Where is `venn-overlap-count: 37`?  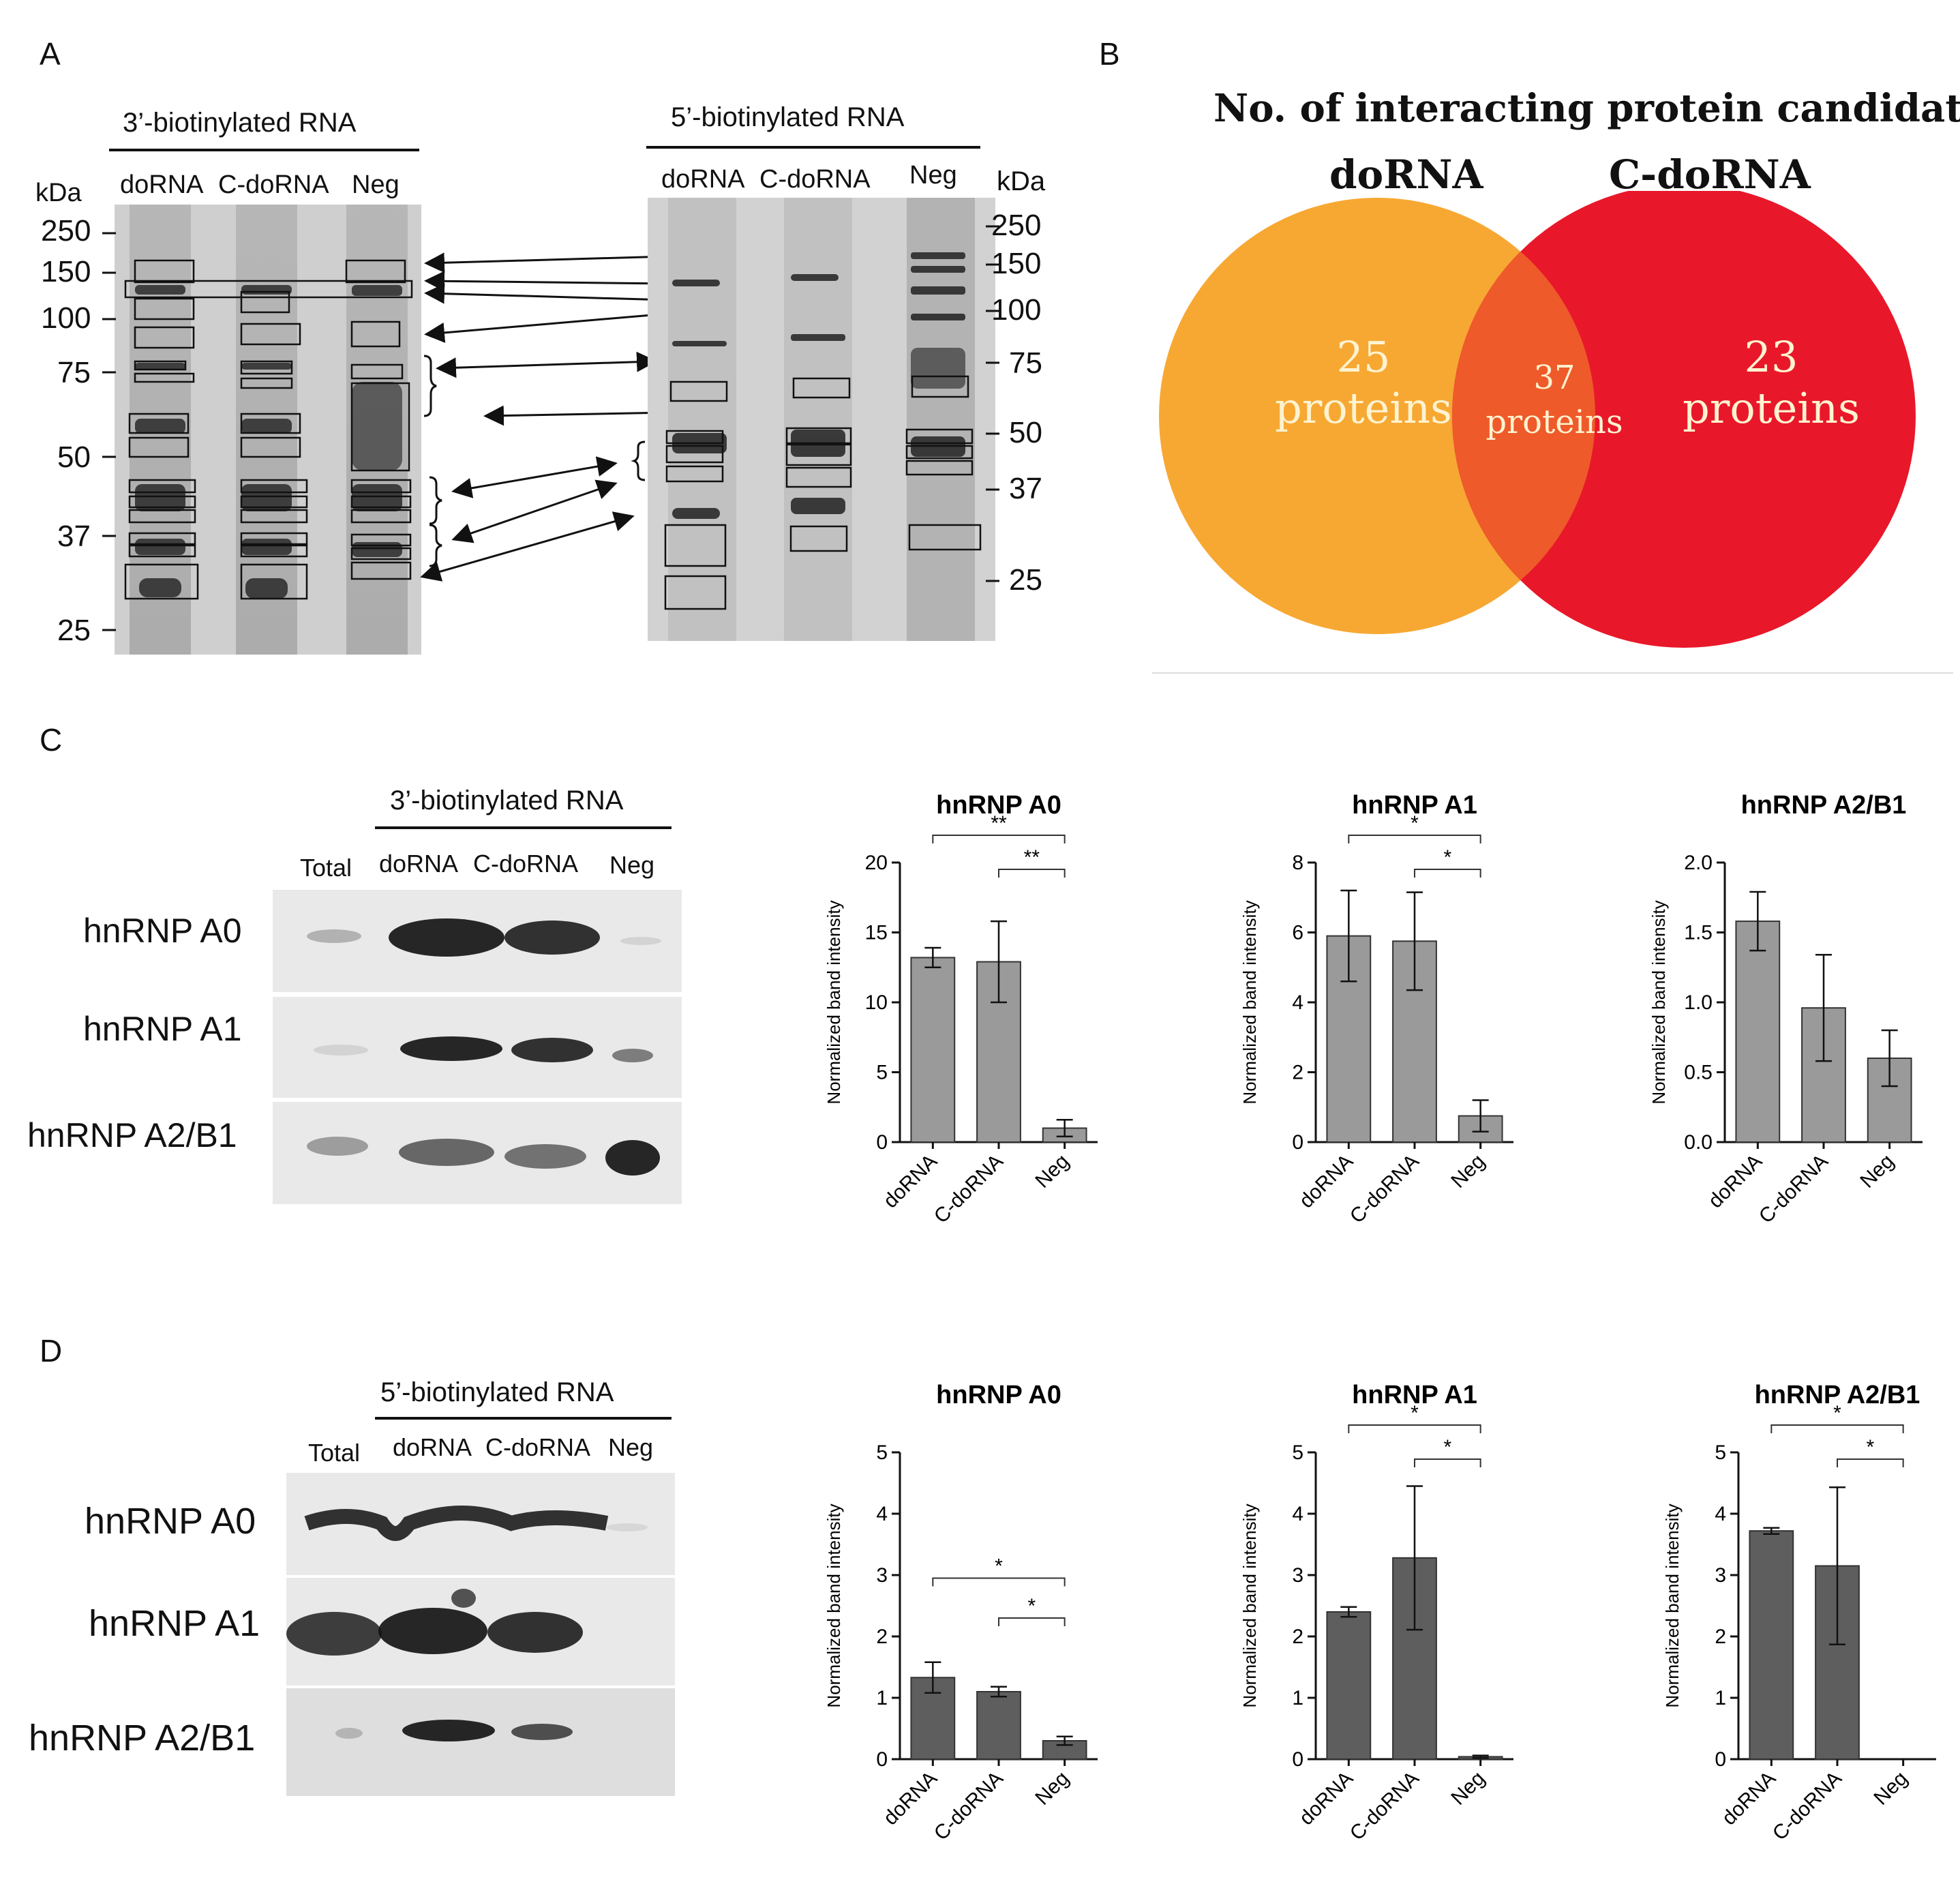
venn-overlap-count: 37 is located at coordinates (1554, 378).